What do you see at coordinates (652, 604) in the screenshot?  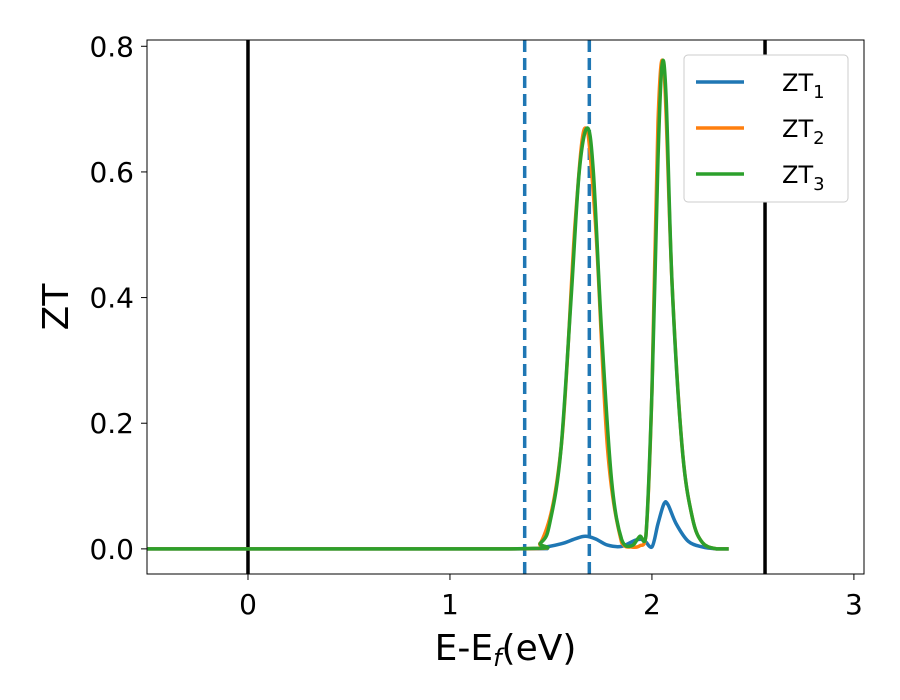 I see `x-tick-label: 2` at bounding box center [652, 604].